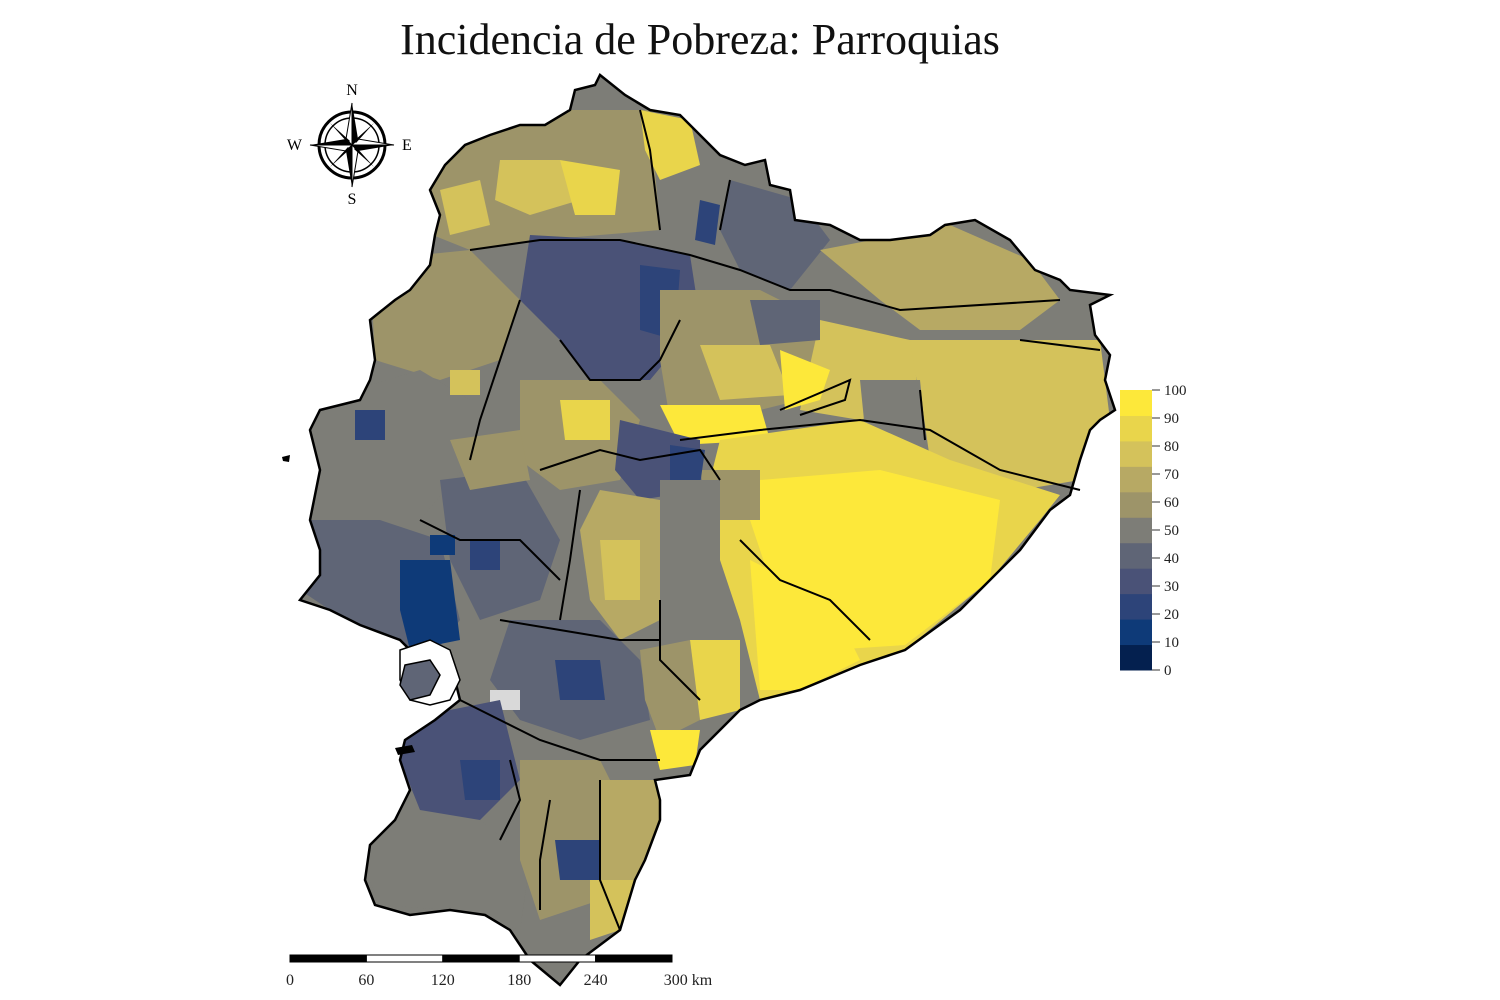 This screenshot has height=1000, width=1500. I want to click on legend-tick-label: 30, so click(1171, 587).